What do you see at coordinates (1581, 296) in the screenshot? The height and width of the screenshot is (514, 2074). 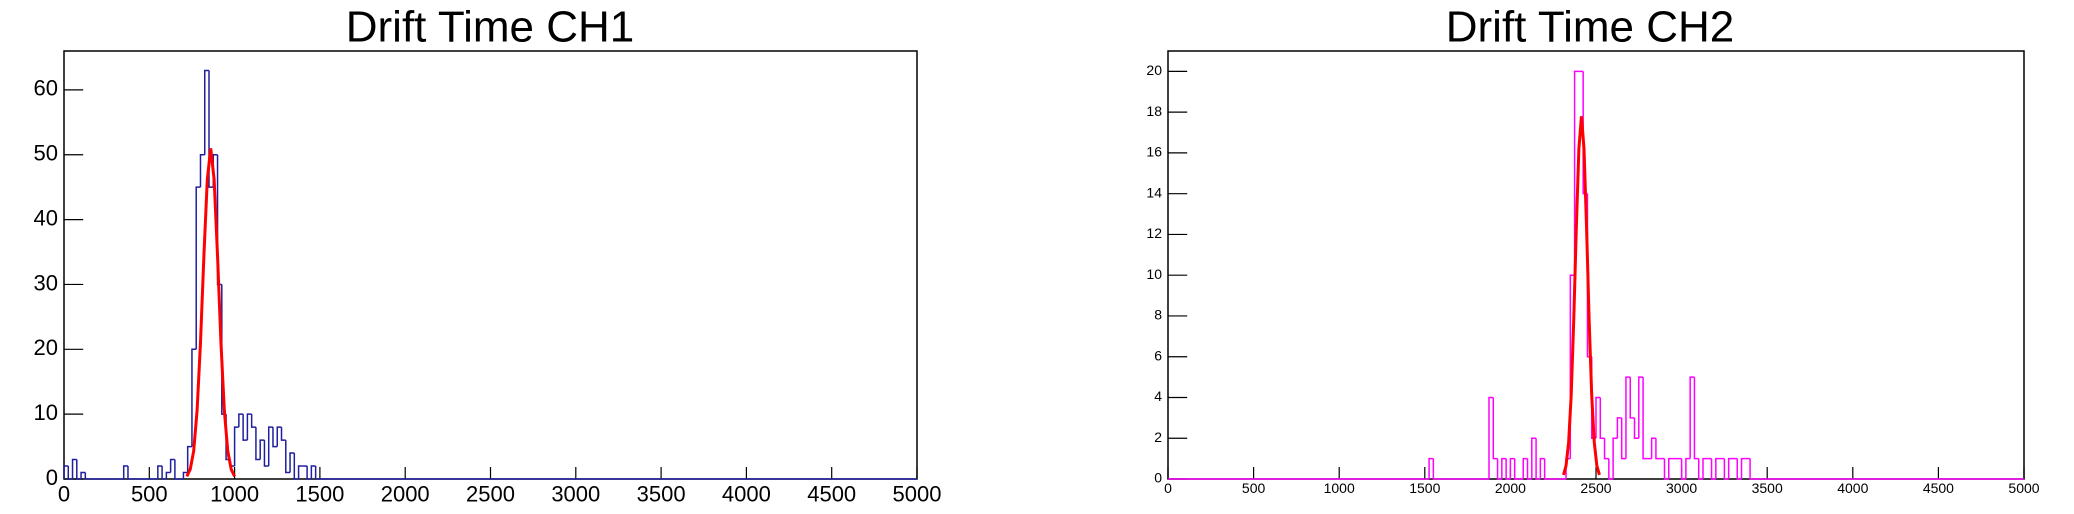 I see `fit-curve` at bounding box center [1581, 296].